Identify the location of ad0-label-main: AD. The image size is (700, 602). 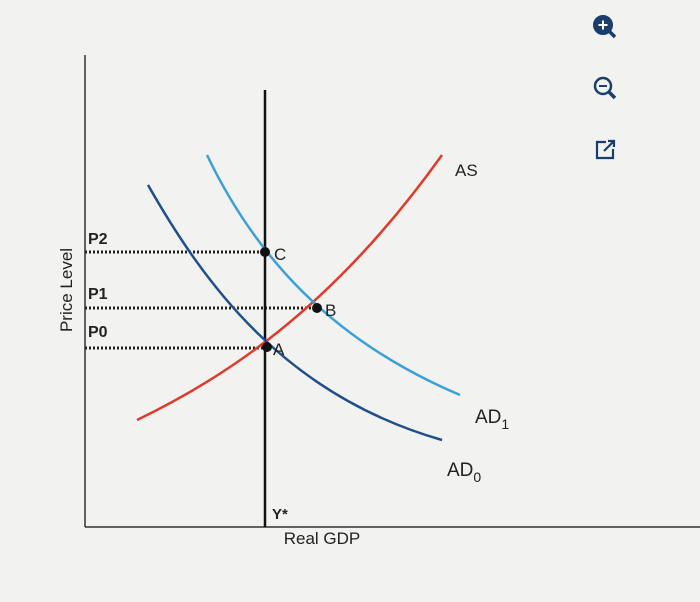
(460, 470).